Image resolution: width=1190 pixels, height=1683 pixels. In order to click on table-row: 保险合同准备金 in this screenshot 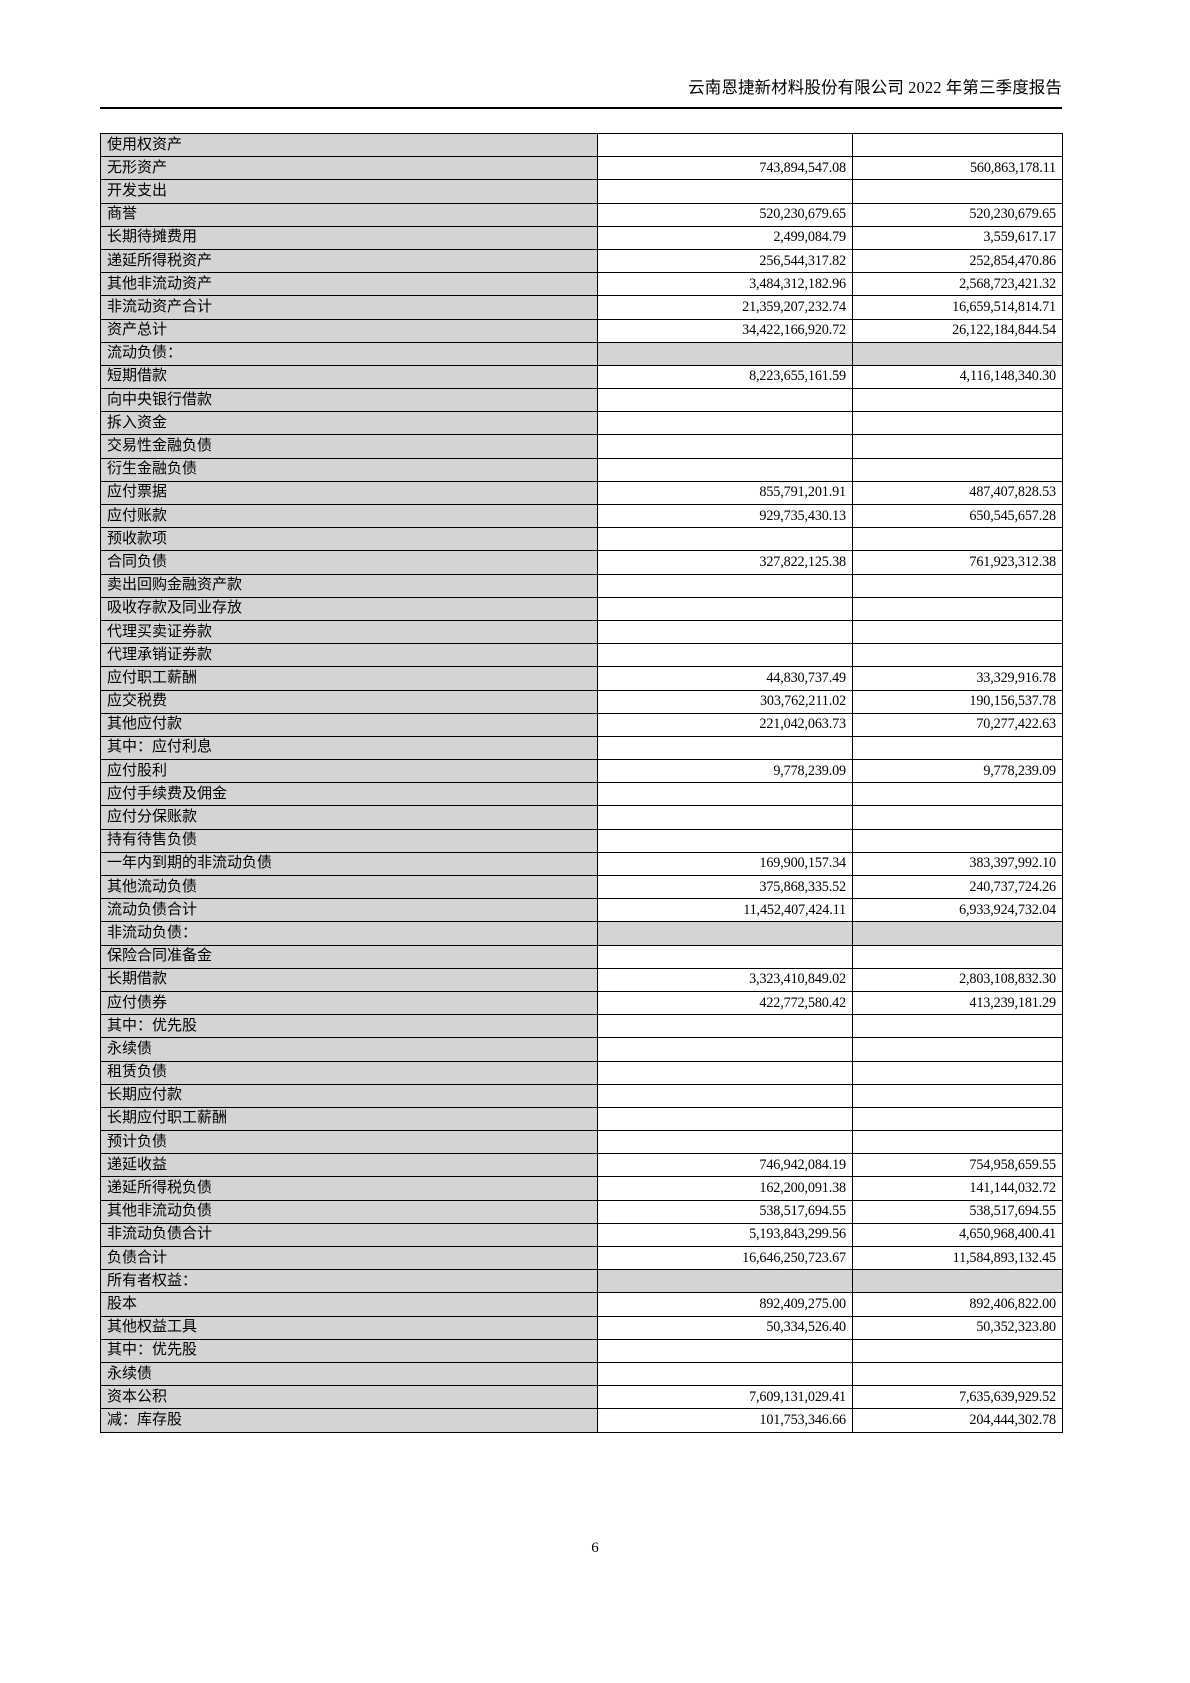, I will do `click(581, 956)`.